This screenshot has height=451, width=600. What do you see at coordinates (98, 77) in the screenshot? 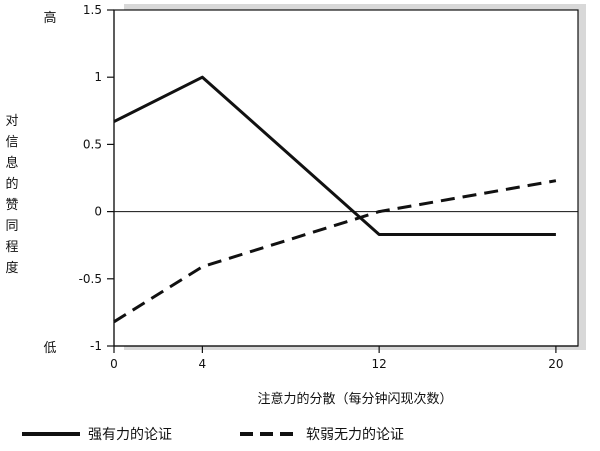
I see `y-tick-label: 1` at bounding box center [98, 77].